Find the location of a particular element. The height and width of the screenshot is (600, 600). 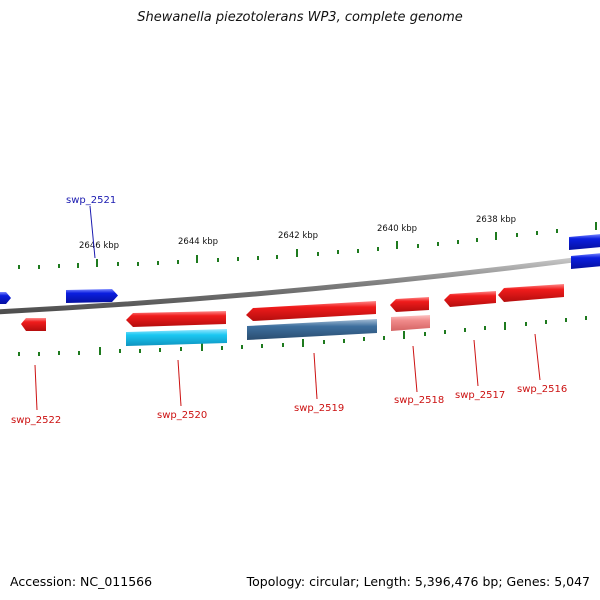

ruler-label-2642: 2642 kbp is located at coordinates (298, 236).